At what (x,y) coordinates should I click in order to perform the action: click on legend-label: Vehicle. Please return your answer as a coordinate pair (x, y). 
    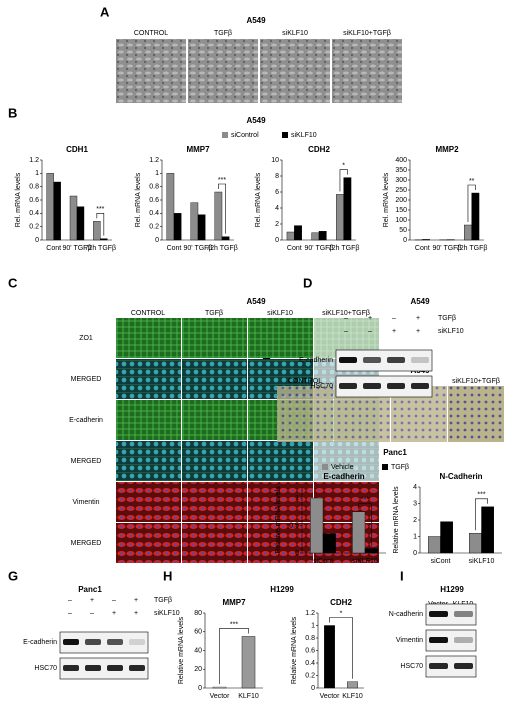
    Looking at the image, I should click on (342, 467).